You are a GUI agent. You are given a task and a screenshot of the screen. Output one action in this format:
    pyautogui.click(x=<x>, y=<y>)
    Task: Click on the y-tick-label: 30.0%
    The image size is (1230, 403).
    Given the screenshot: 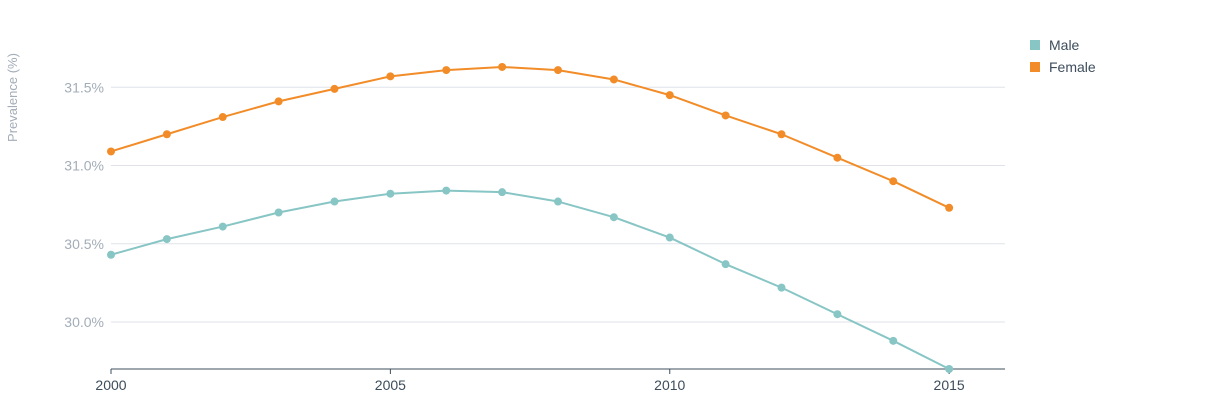 What is the action you would take?
    pyautogui.click(x=84, y=322)
    